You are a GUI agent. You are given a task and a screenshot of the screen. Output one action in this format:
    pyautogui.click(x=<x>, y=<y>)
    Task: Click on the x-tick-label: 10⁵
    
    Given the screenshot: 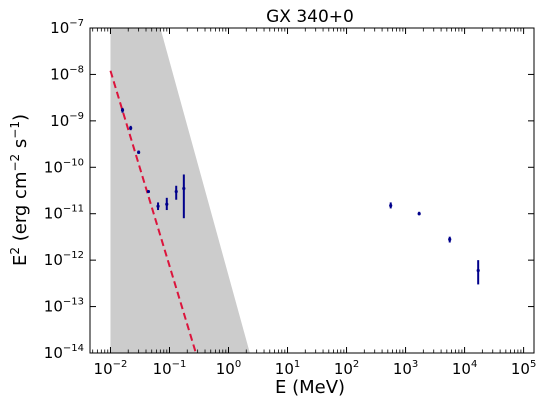 What is the action you would take?
    pyautogui.click(x=523, y=368)
    